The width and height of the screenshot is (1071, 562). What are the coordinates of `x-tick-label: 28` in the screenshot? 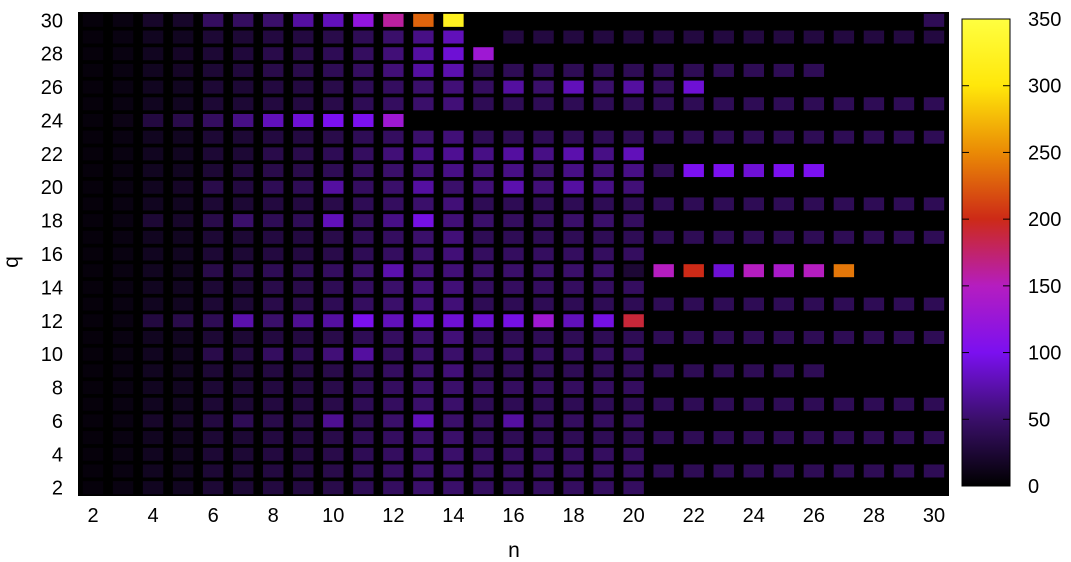 It's located at (874, 516).